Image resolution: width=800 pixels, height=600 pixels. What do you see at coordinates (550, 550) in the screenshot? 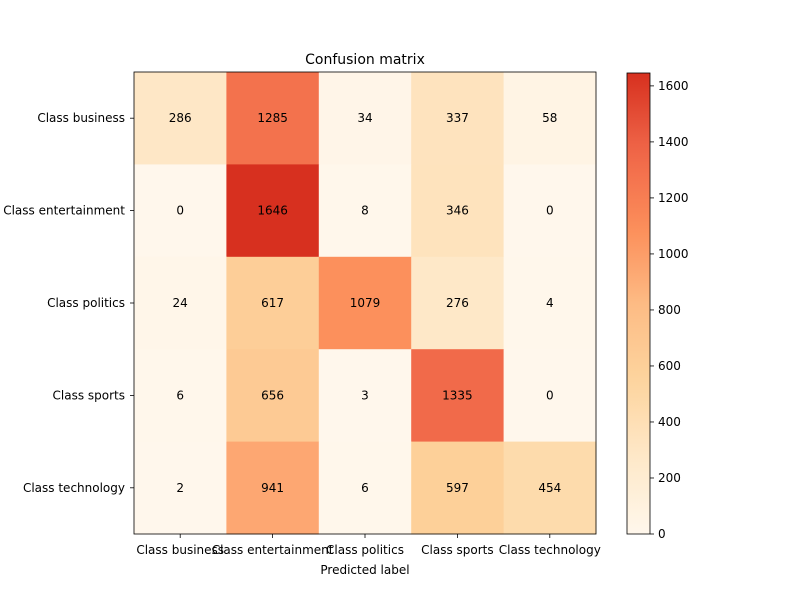
I see `x-tick-label: Class technology` at bounding box center [550, 550].